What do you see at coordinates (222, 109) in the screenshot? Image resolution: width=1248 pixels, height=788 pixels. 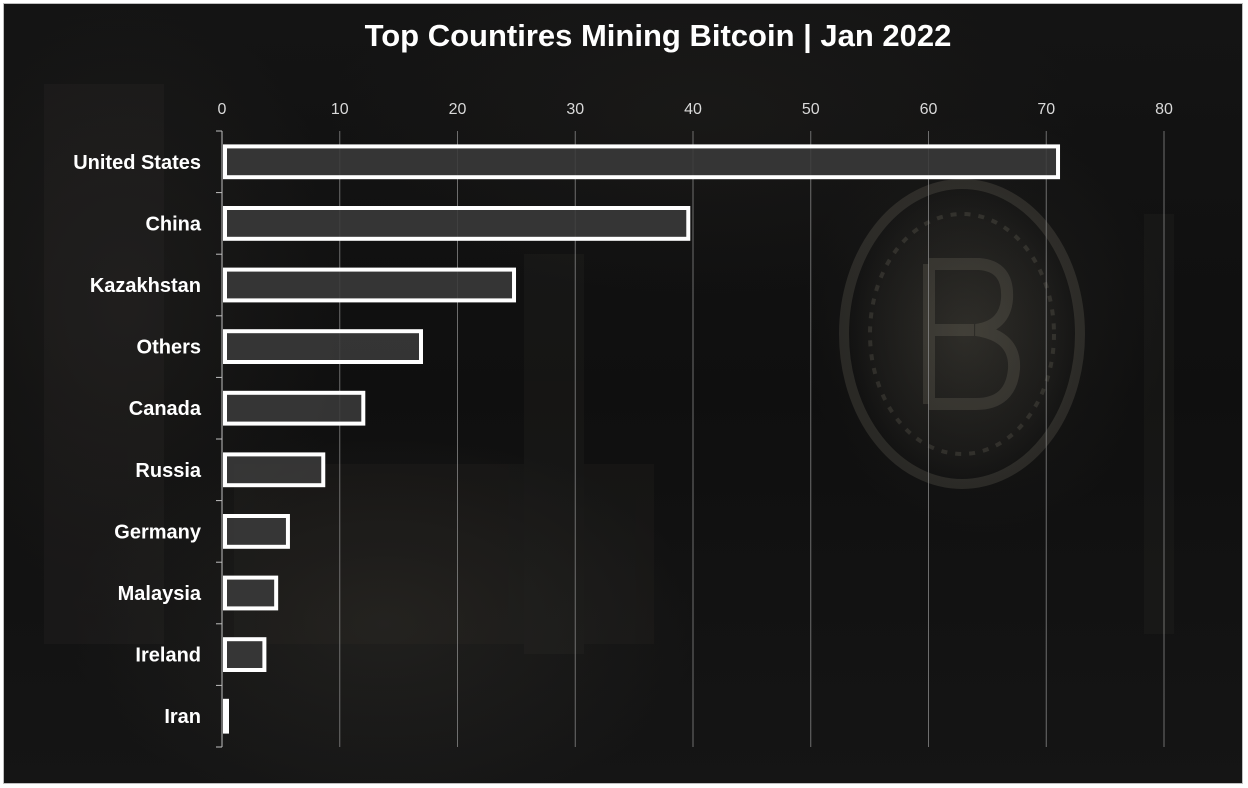 I see `x-tick-label: 0` at bounding box center [222, 109].